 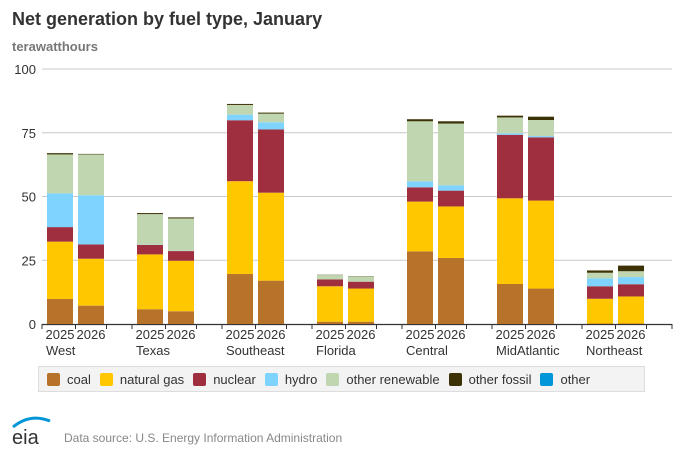 What do you see at coordinates (528, 350) in the screenshot?
I see `x-group-label: MidAtlantic` at bounding box center [528, 350].